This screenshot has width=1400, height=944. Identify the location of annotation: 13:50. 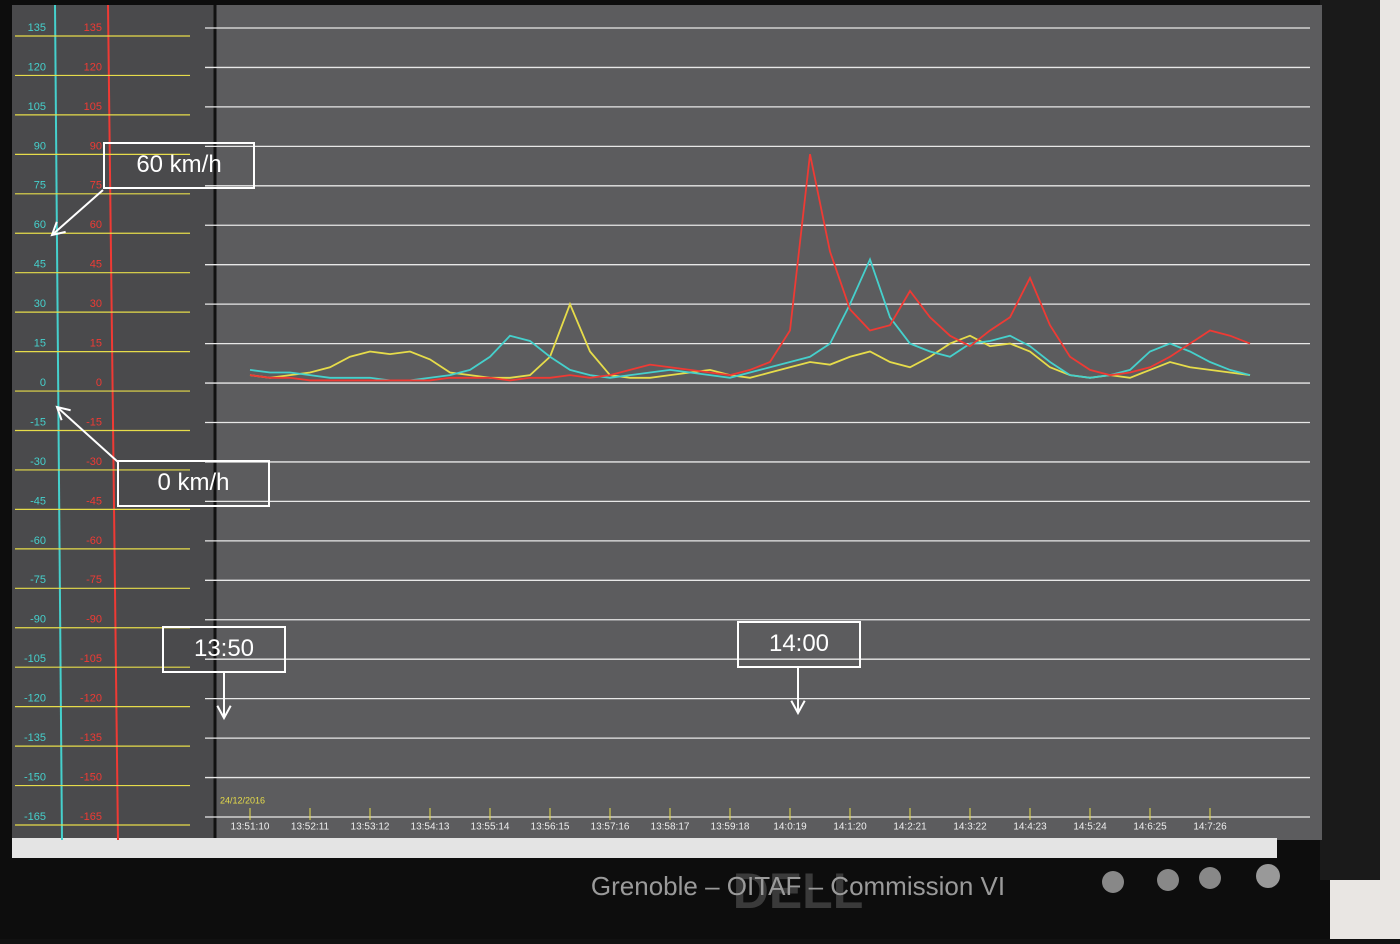
(224, 648).